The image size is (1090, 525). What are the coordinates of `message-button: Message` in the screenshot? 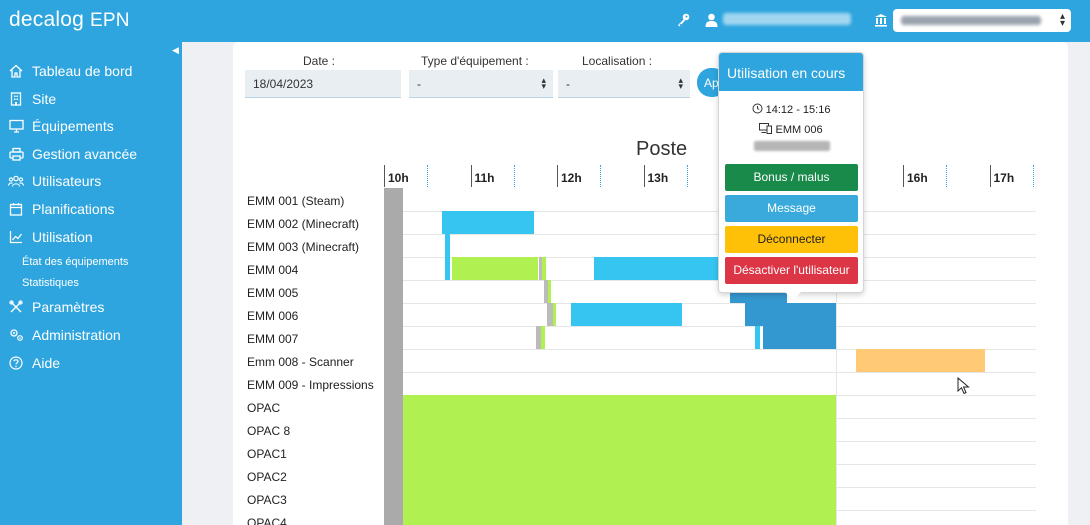 It's located at (791, 208).